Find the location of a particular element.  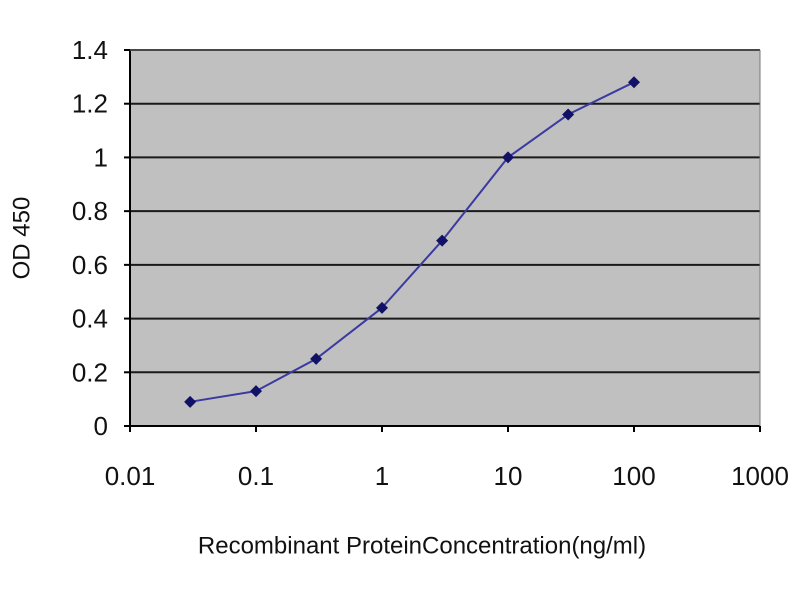

y-tick-label: 0.4 is located at coordinates (90, 319).